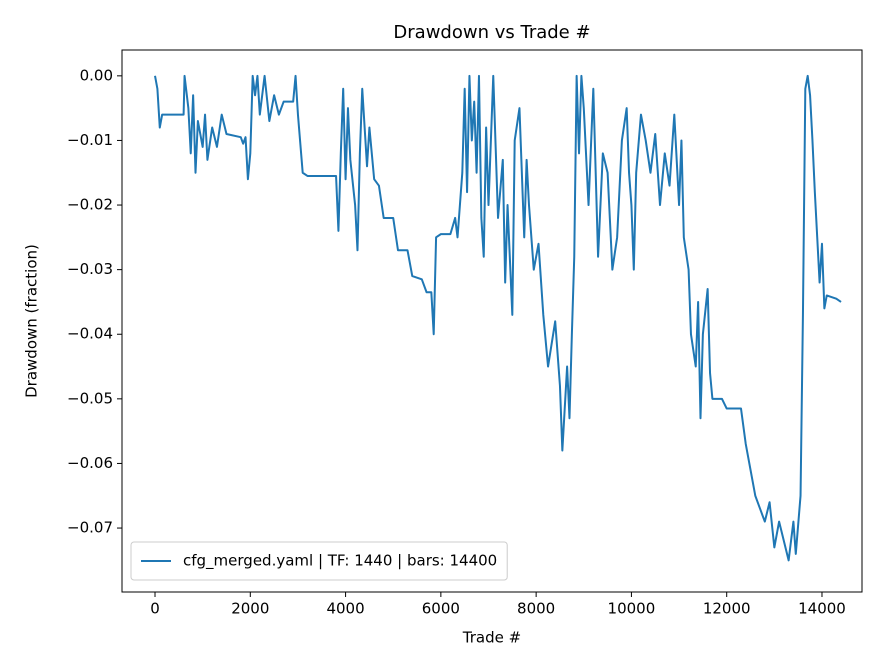 The image size is (896, 672). Describe the element at coordinates (96, 75) in the screenshot. I see `y-tick-label: 0.00` at that location.